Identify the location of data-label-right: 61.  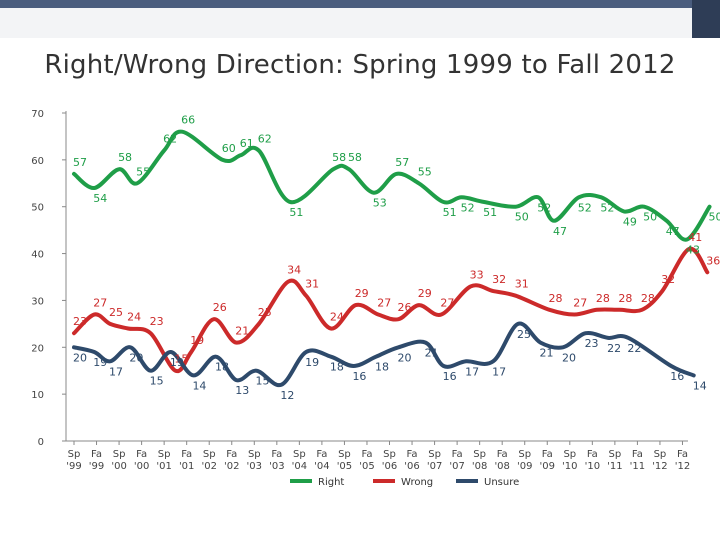
(247, 143).